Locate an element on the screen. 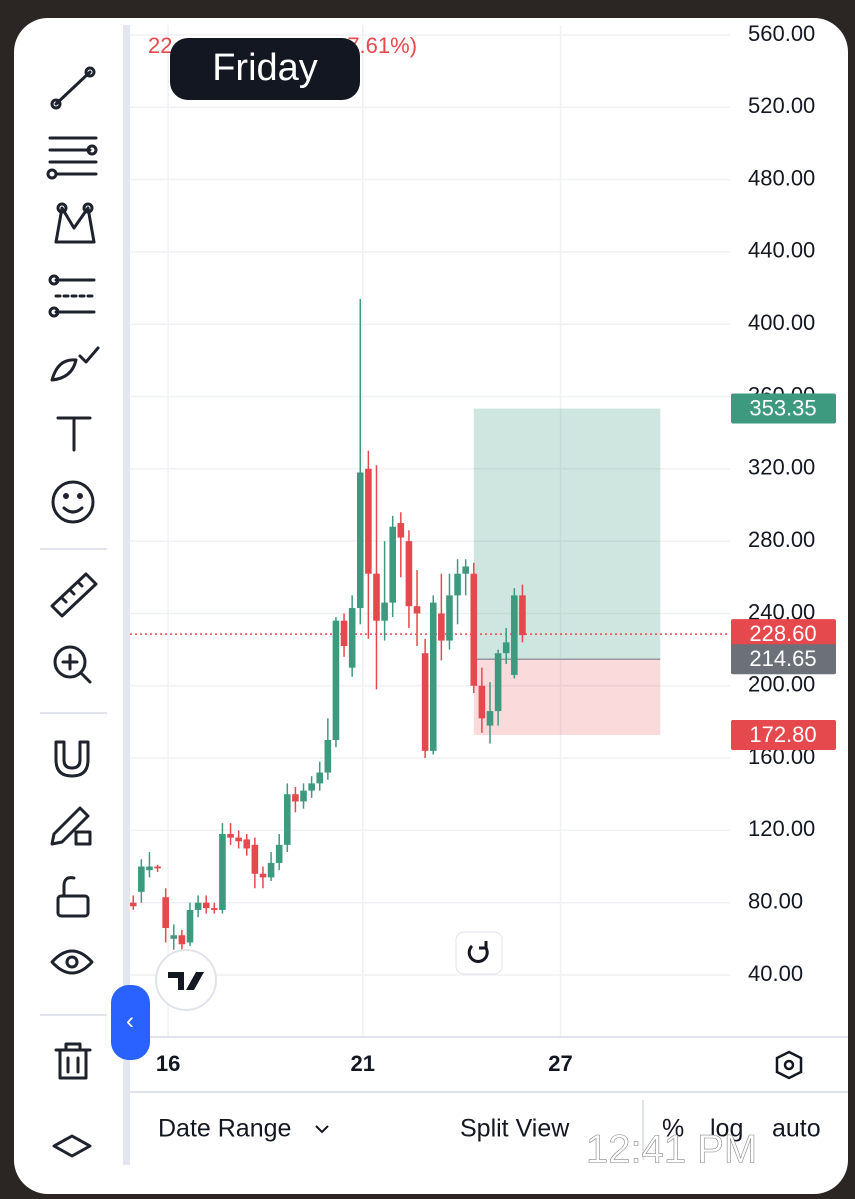 This screenshot has height=1199, width=855. magnet-tool is located at coordinates (72, 759).